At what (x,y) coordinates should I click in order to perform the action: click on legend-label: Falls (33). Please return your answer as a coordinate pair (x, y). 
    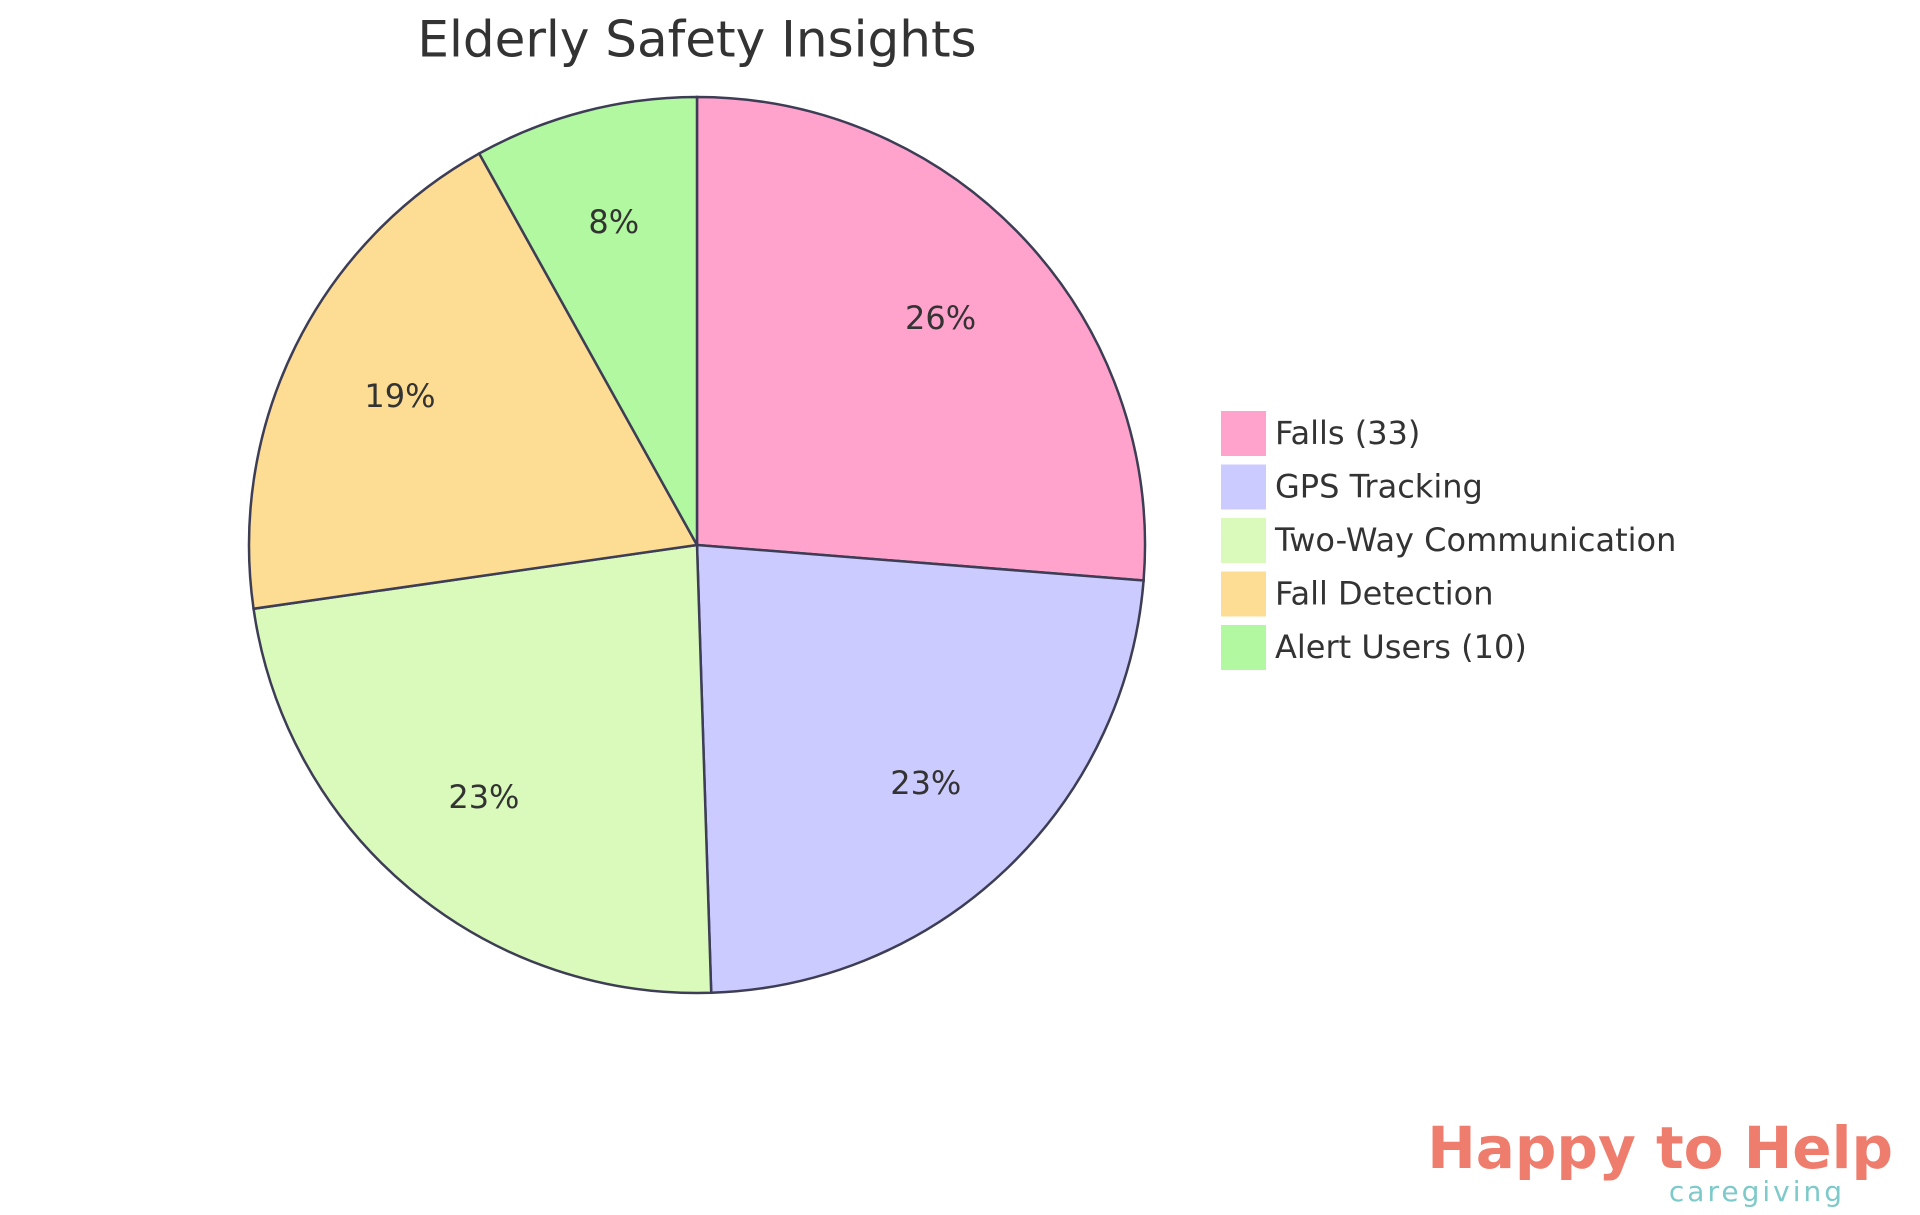
    Looking at the image, I should click on (1347, 433).